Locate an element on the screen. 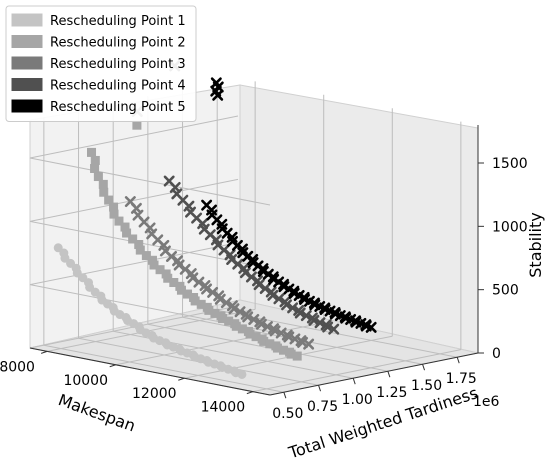 The height and width of the screenshot is (468, 550). y-axis-line is located at coordinates (374, 374).